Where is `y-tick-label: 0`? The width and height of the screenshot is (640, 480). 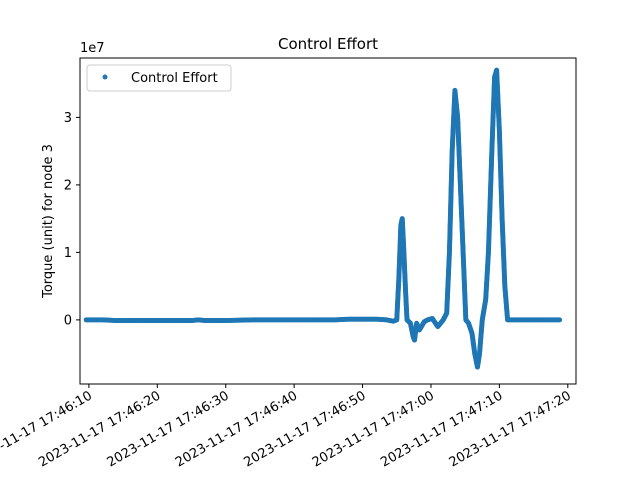 y-tick-label: 0 is located at coordinates (68, 320).